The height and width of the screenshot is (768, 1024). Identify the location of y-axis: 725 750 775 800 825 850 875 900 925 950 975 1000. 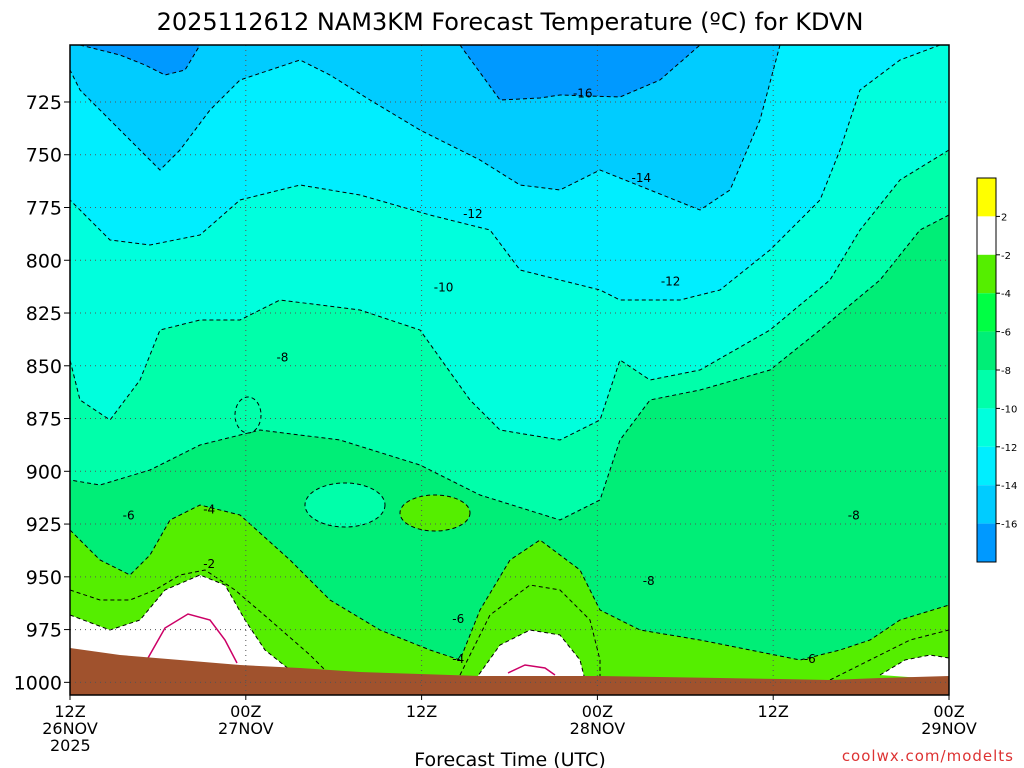
(42, 393).